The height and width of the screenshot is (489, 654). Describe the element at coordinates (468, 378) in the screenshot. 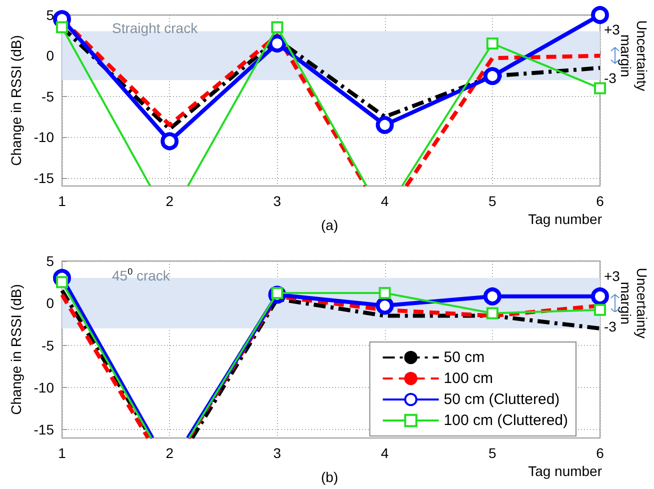

I see `legend-label: 100 cm` at that location.